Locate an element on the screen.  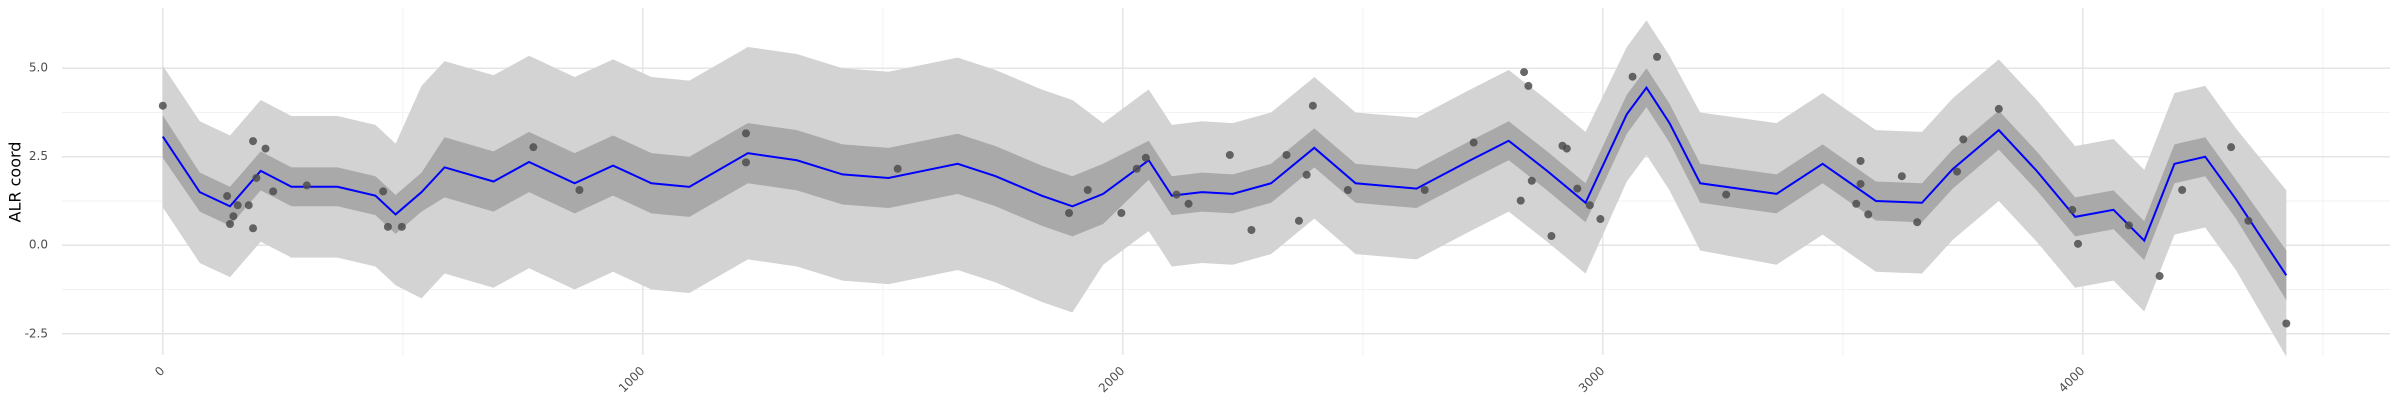
y-tick-label: -2.5 is located at coordinates (36, 333).